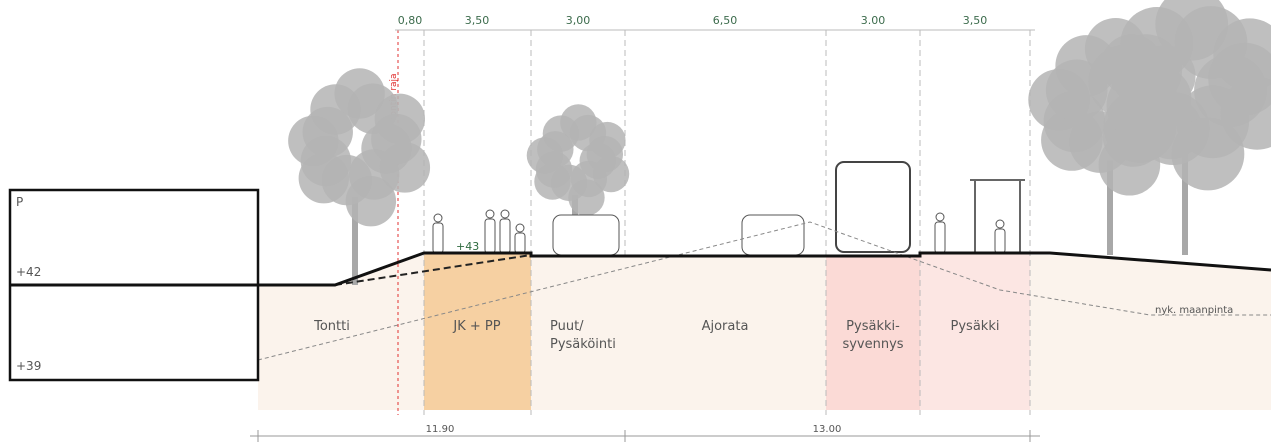 This screenshot has width=1271, height=446. Describe the element at coordinates (410, 20) in the screenshot. I see `dimension-label: 0,80` at that location.